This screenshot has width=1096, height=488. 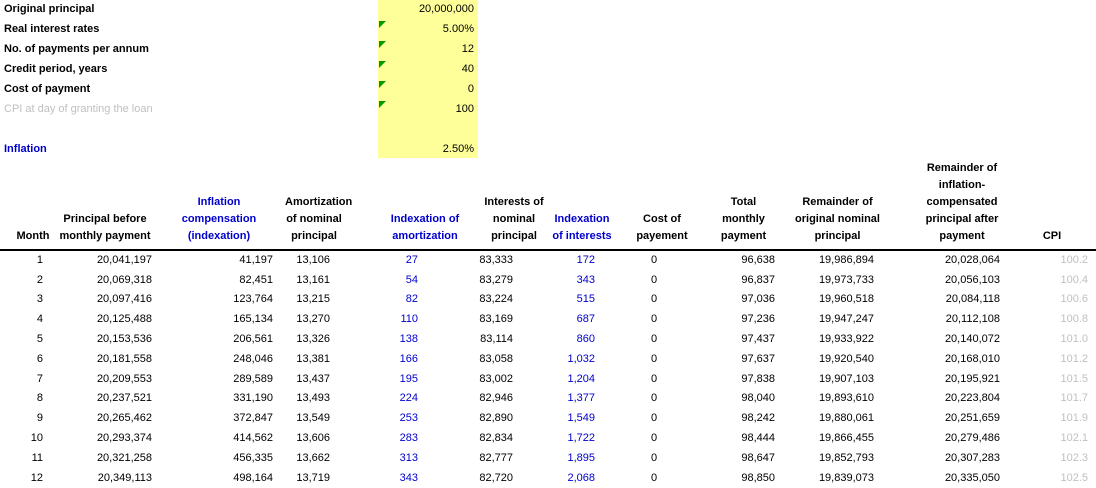 What do you see at coordinates (467, 69) in the screenshot?
I see `parameter-value-cell: 40` at bounding box center [467, 69].